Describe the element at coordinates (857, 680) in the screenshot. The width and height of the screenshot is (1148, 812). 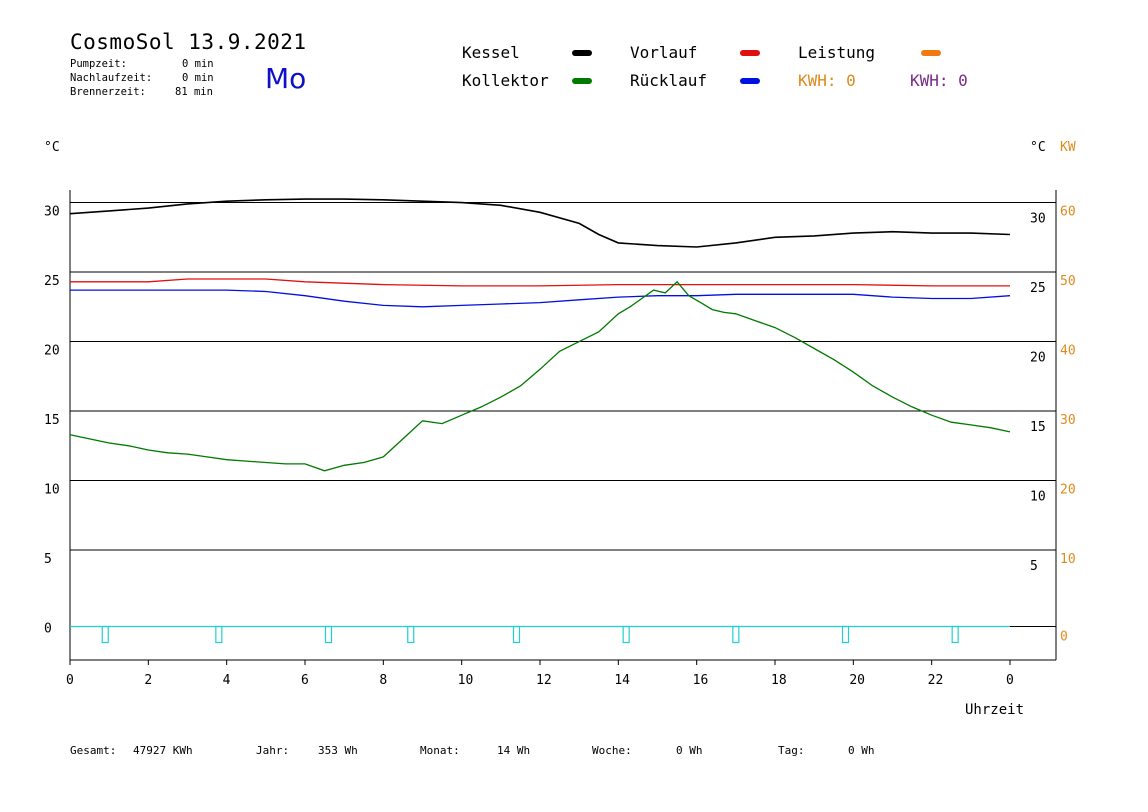
I see `x-tick-label: 20` at that location.